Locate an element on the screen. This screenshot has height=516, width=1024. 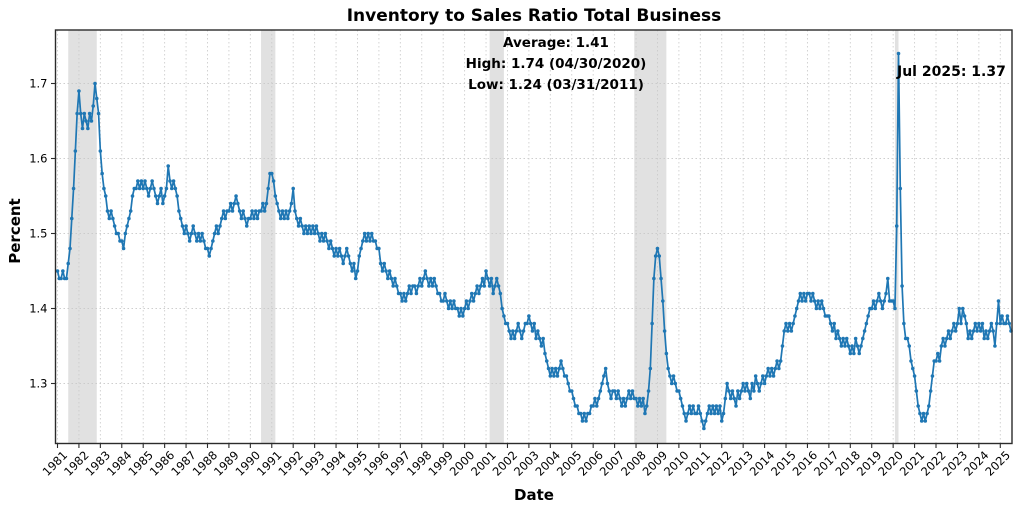
x-tick-label: 2025 is located at coordinates (997, 463).